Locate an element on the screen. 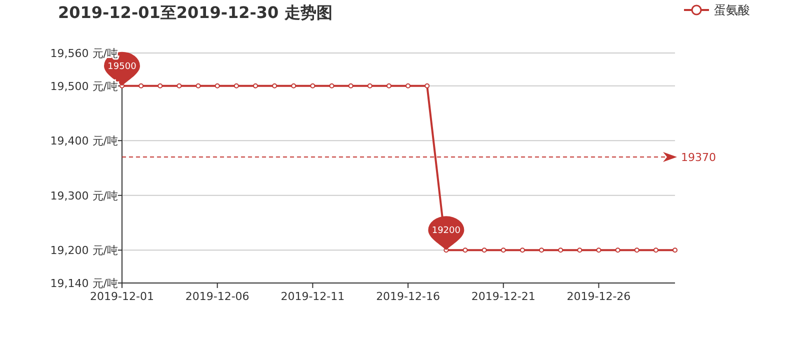 This screenshot has width=798, height=337. x-tick-label: 2019-12-06 is located at coordinates (217, 296).